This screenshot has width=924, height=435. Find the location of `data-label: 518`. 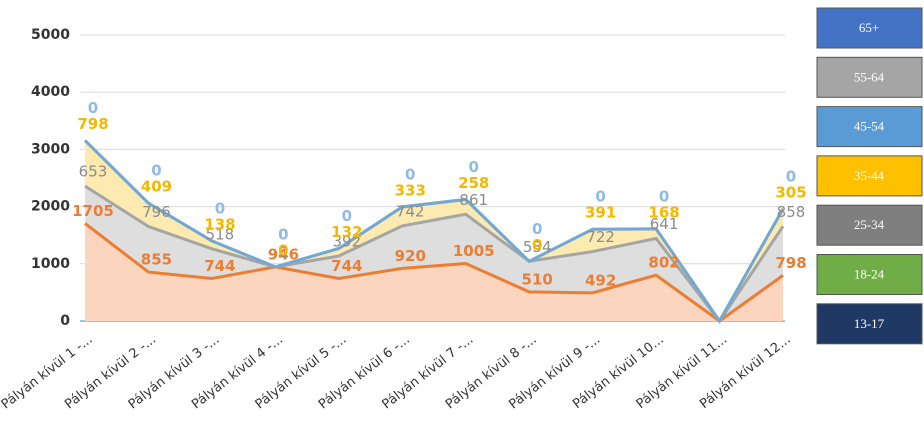

data-label: 518 is located at coordinates (220, 234).